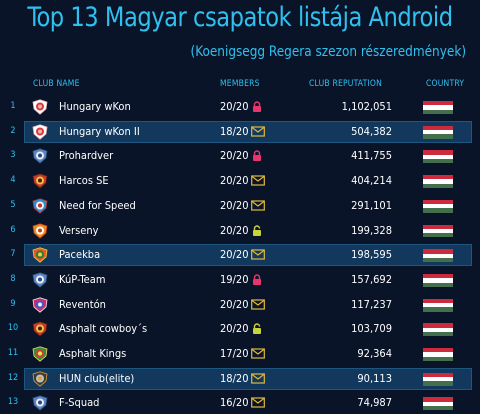  I want to click on club-row: 11 Asphalt Kings 17/20 92,364, so click(240, 354).